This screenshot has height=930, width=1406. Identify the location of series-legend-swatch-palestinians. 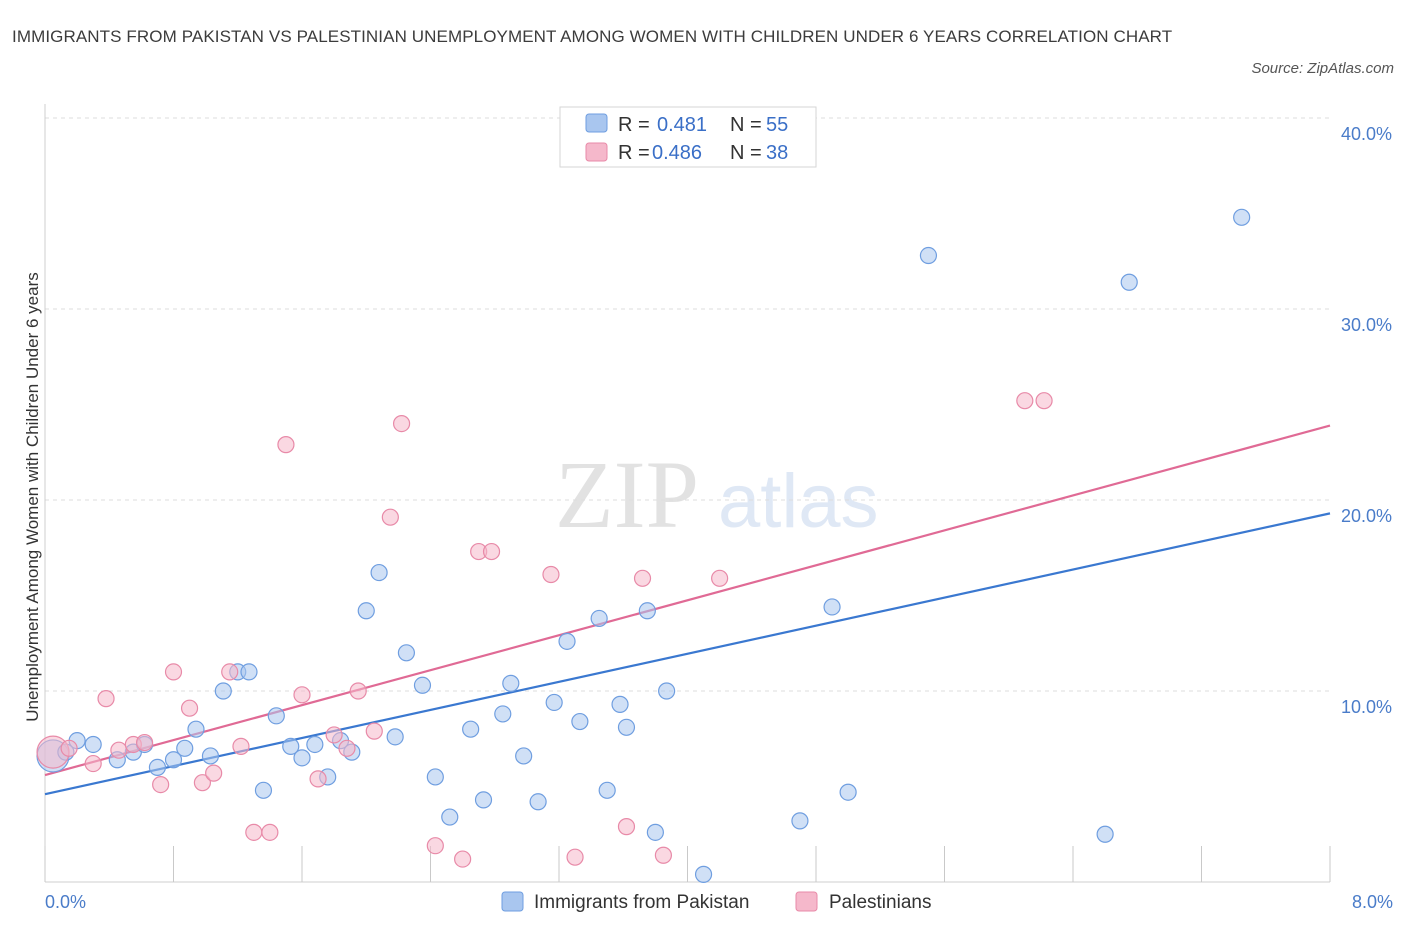
(806, 901).